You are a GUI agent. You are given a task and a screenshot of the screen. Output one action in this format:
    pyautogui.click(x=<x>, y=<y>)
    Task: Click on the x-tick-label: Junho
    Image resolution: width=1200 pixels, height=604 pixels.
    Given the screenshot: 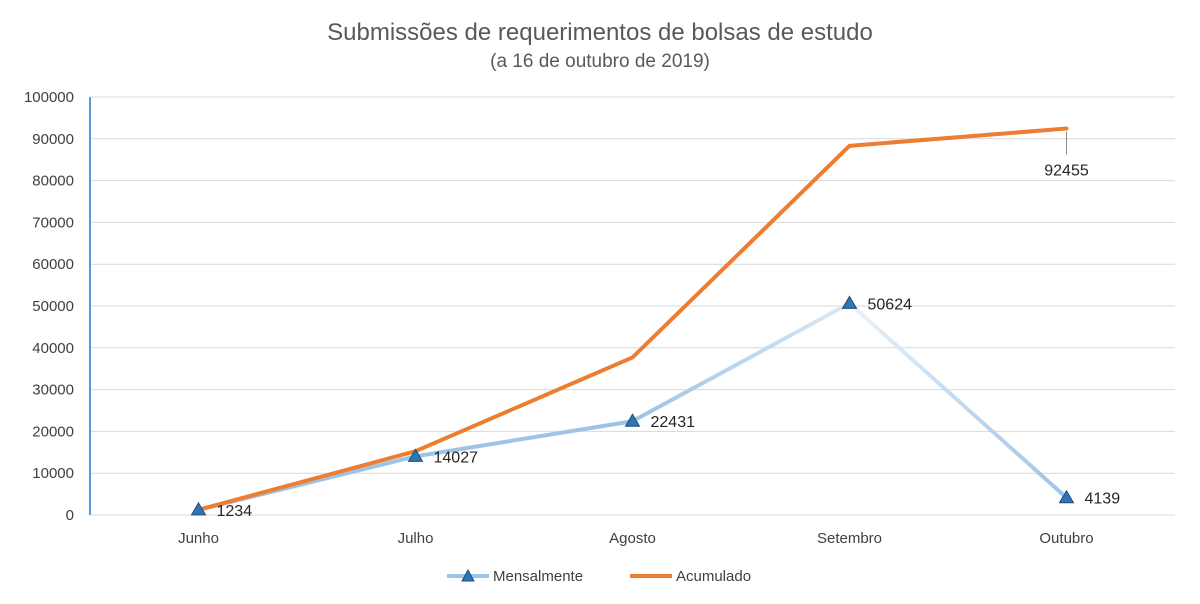 What is the action you would take?
    pyautogui.click(x=198, y=538)
    